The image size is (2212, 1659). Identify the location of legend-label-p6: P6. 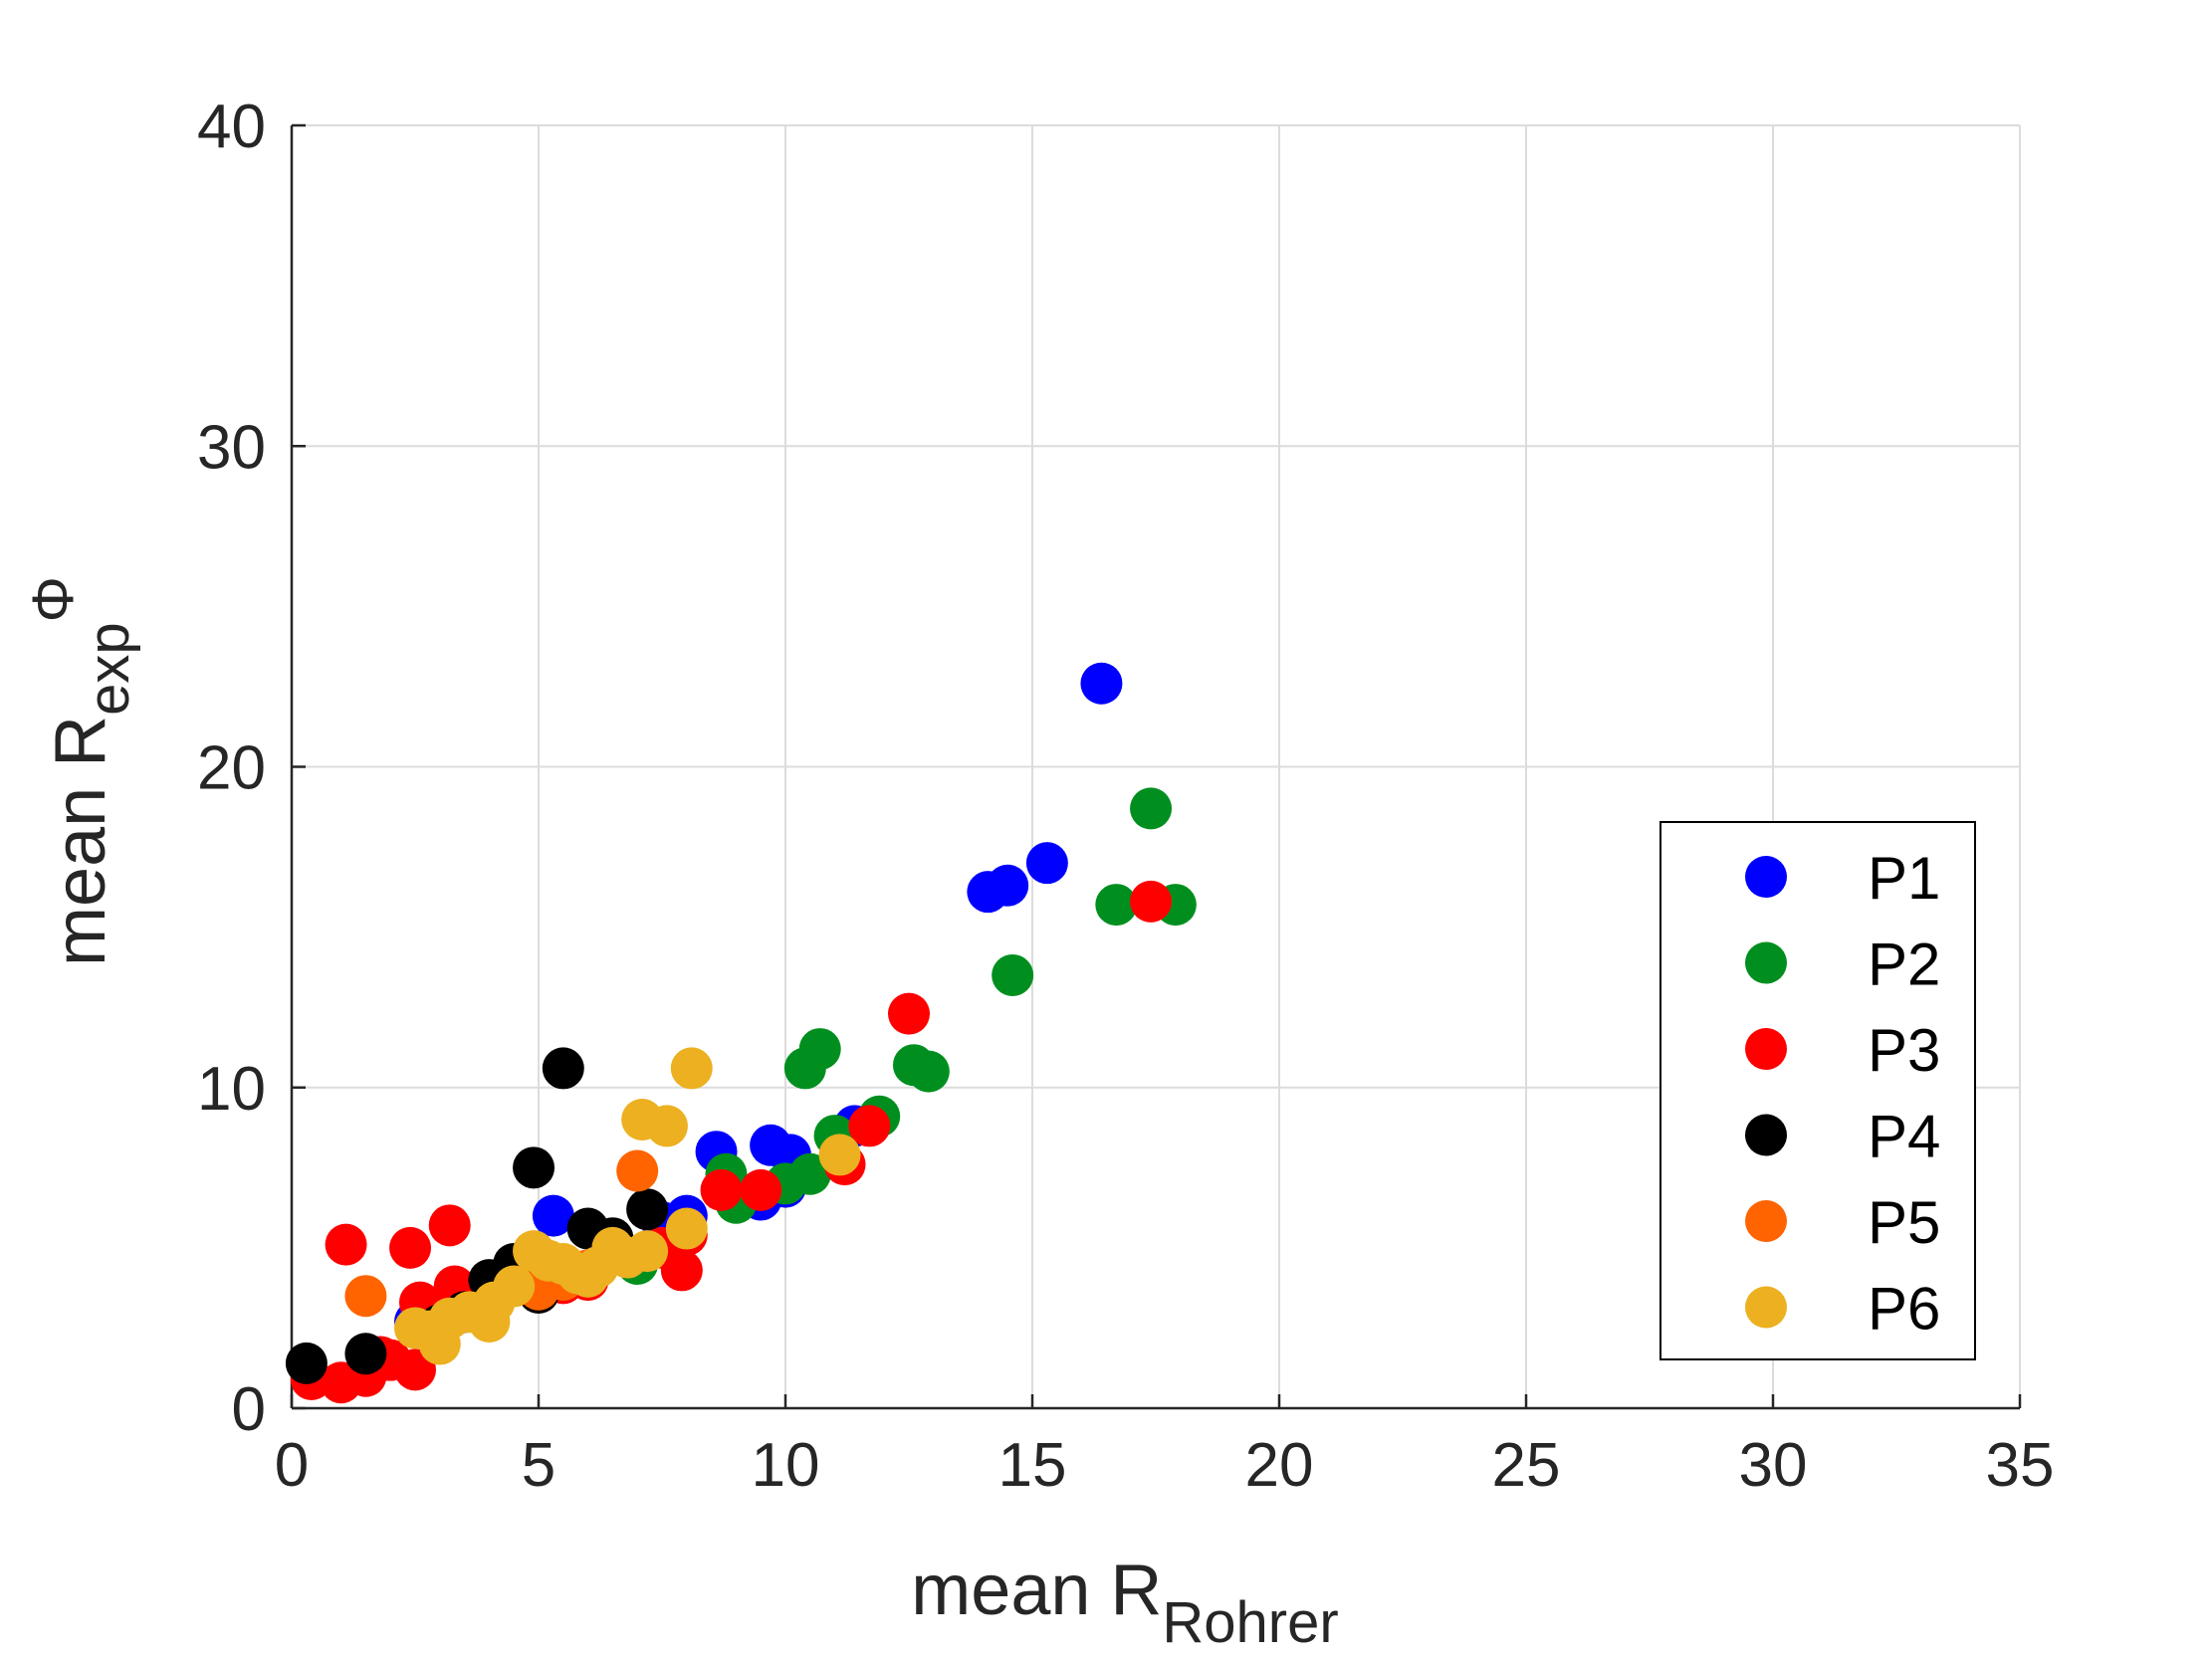
(1904, 1309).